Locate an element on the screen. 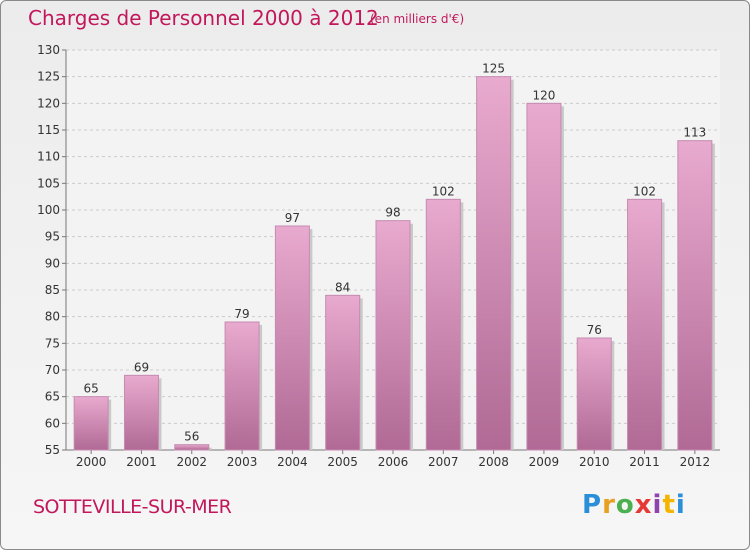 The image size is (750, 550). bar-value-label: 79 is located at coordinates (241, 314).